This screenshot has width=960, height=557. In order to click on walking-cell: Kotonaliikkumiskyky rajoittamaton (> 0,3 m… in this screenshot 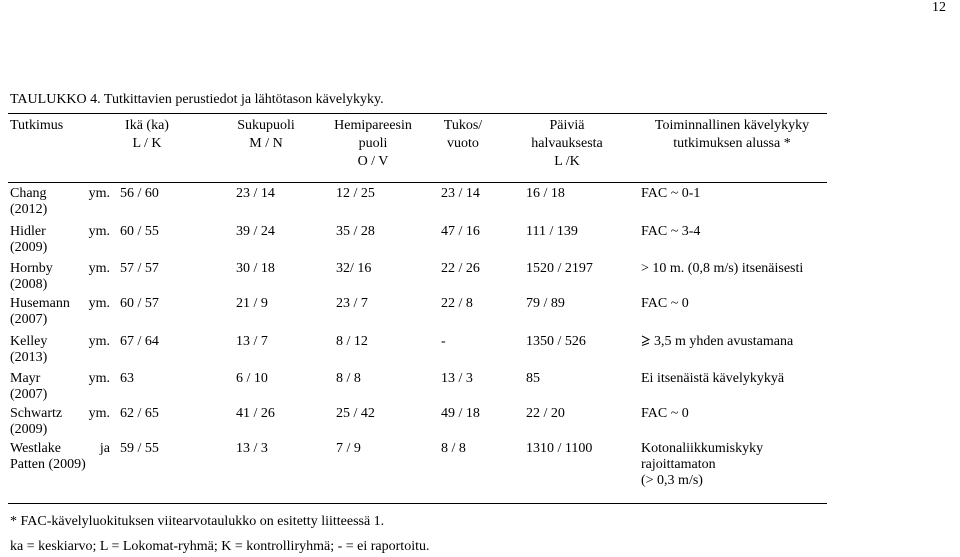, I will do `click(702, 465)`.